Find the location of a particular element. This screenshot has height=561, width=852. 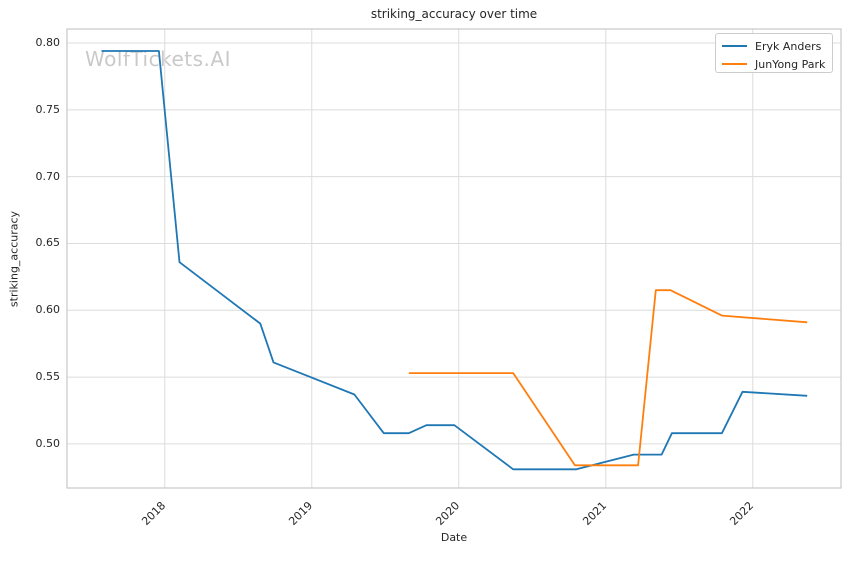

y-tick-label: 0.70 is located at coordinates (48, 176).